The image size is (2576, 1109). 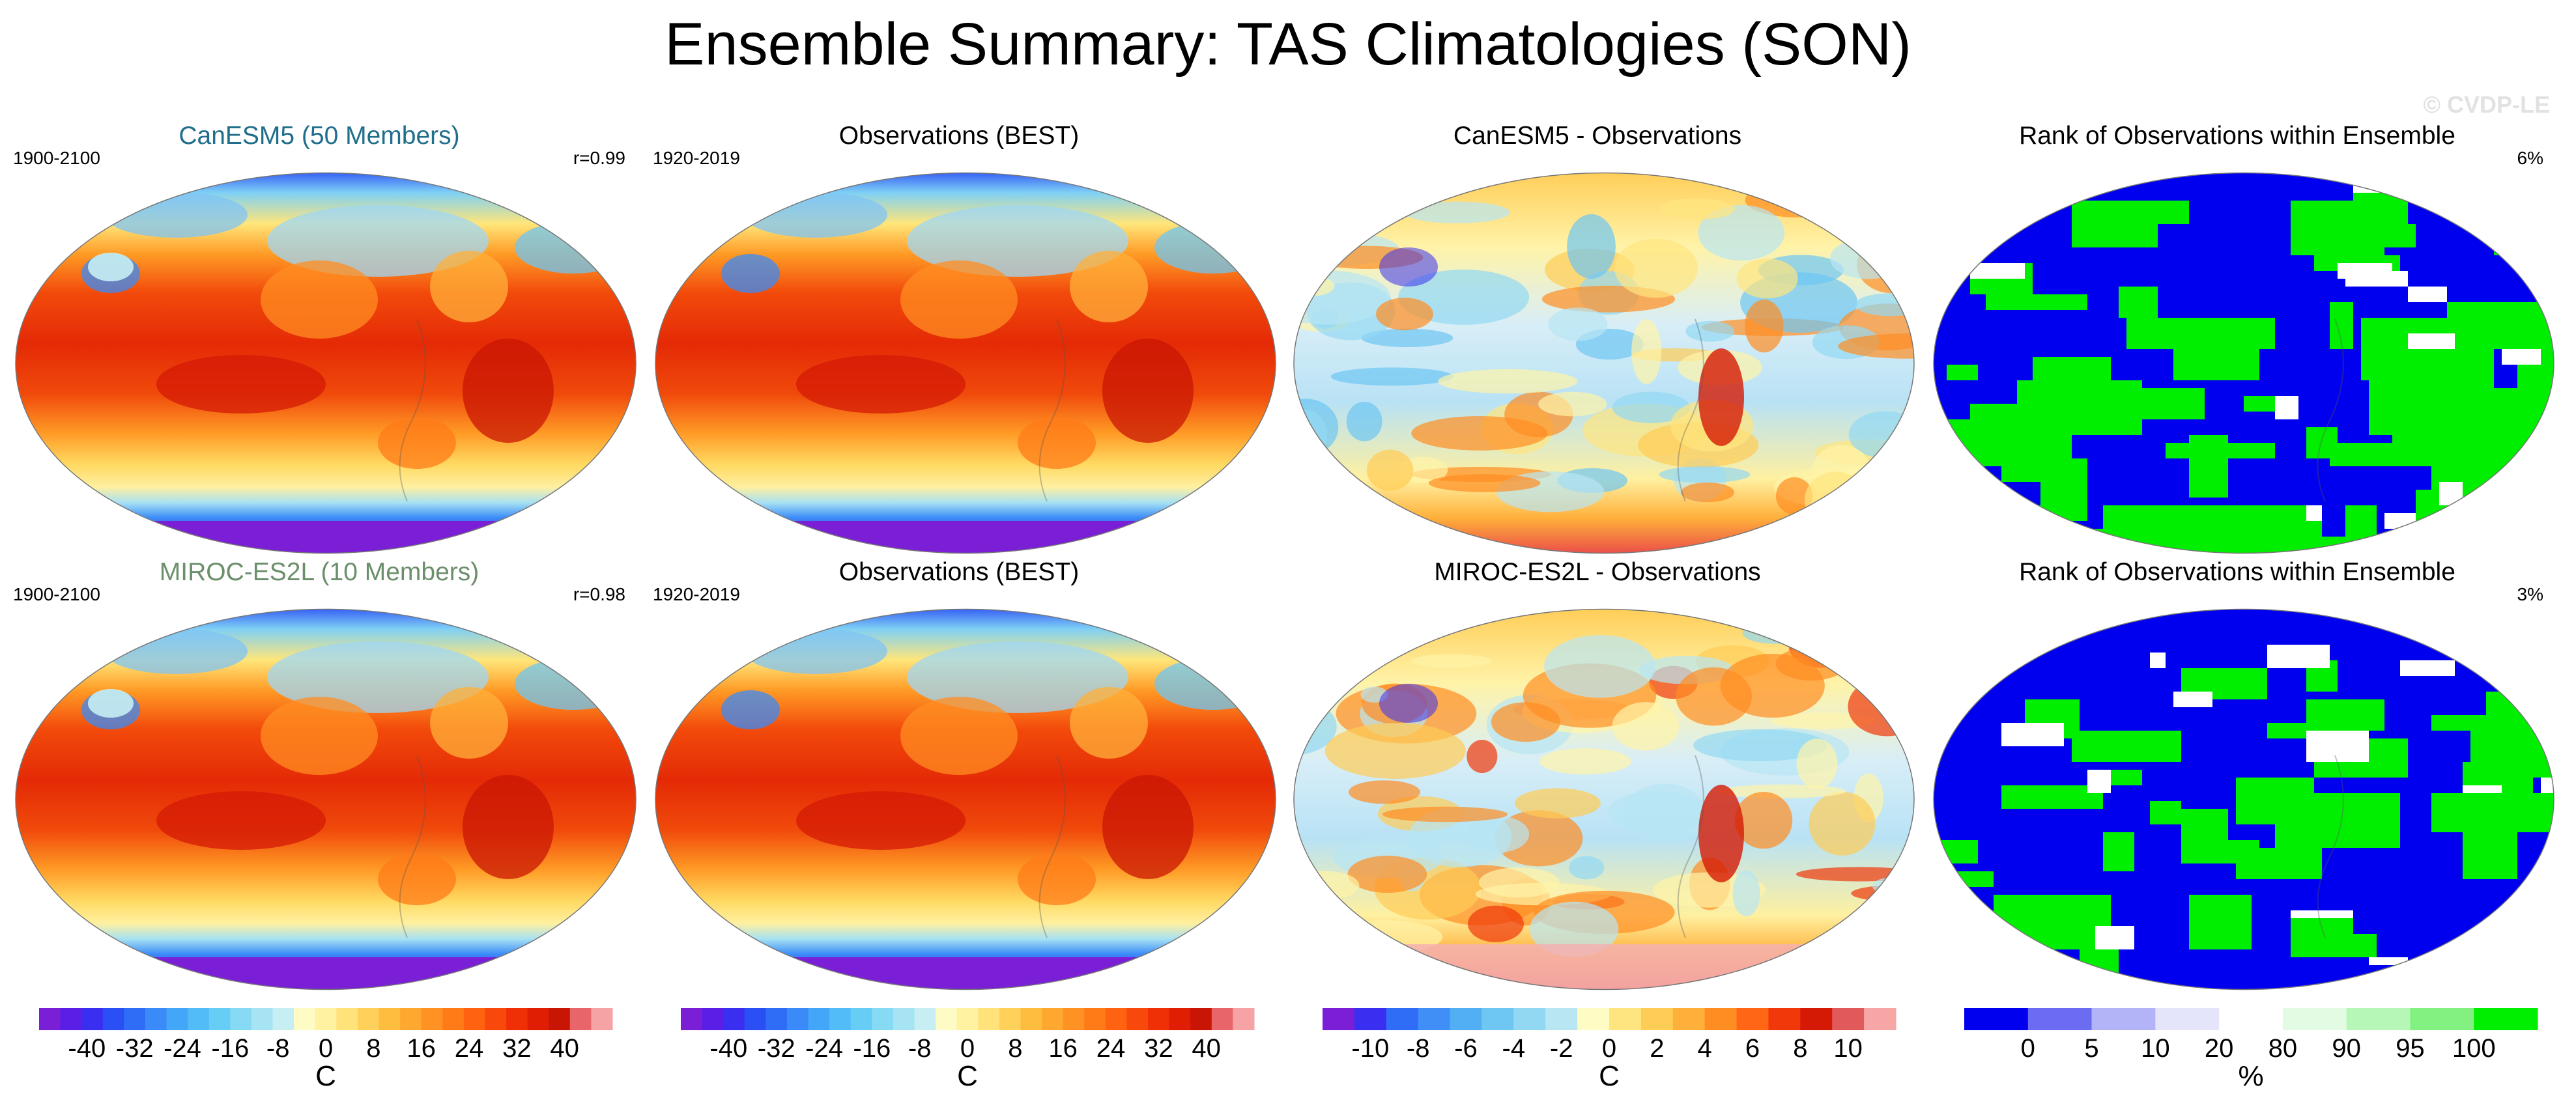 What do you see at coordinates (319, 572) in the screenshot?
I see `panel-title: MIROC-ES2L (10 Members)` at bounding box center [319, 572].